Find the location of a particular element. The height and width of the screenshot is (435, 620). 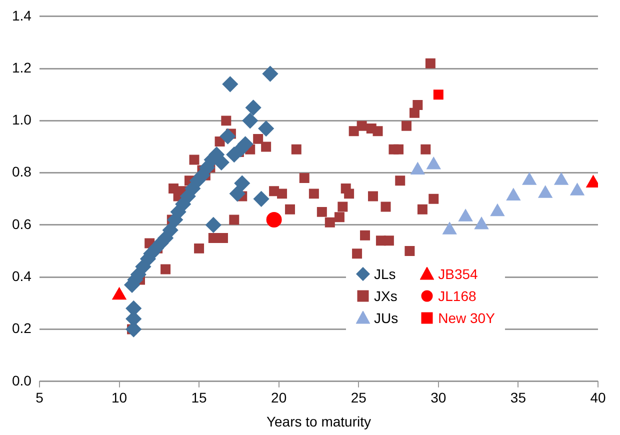

y-tick-label: 1.0 is located at coordinates (22, 120).